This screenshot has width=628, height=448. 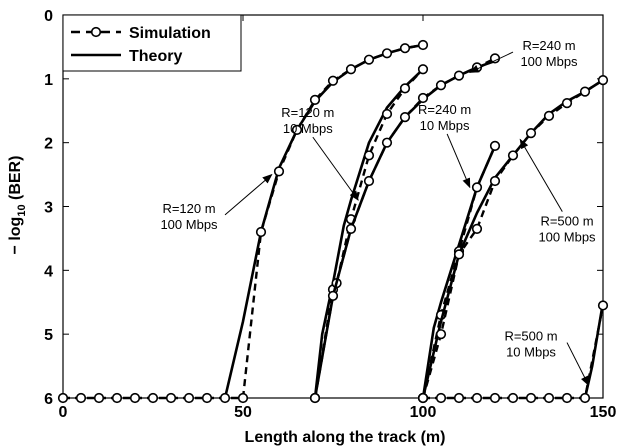 I want to click on y-axis-label-subscript: 10, so click(x=22, y=210).